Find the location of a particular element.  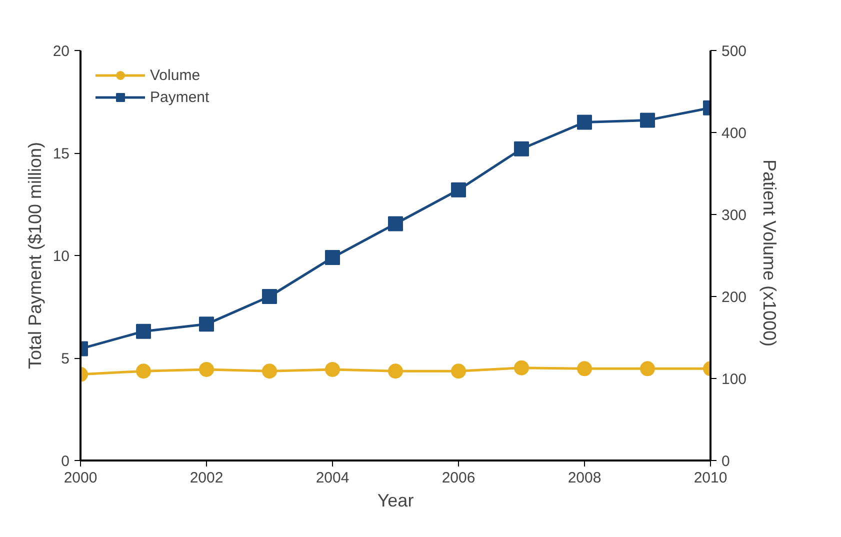

y-tick-label: 15 is located at coordinates (61, 154).